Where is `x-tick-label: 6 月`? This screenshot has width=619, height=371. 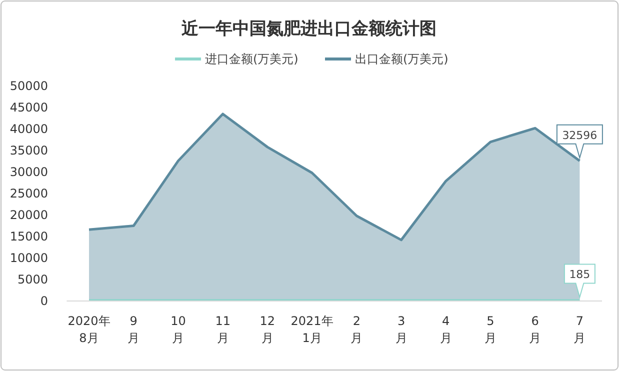 x-tick-label: 6 月 is located at coordinates (535, 329).